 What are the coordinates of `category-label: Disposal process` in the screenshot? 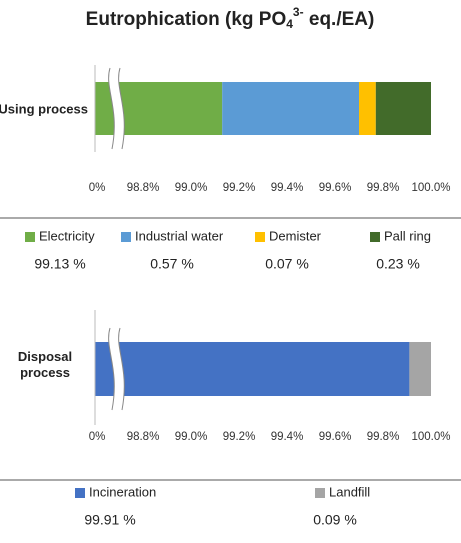 It's located at (45, 364).